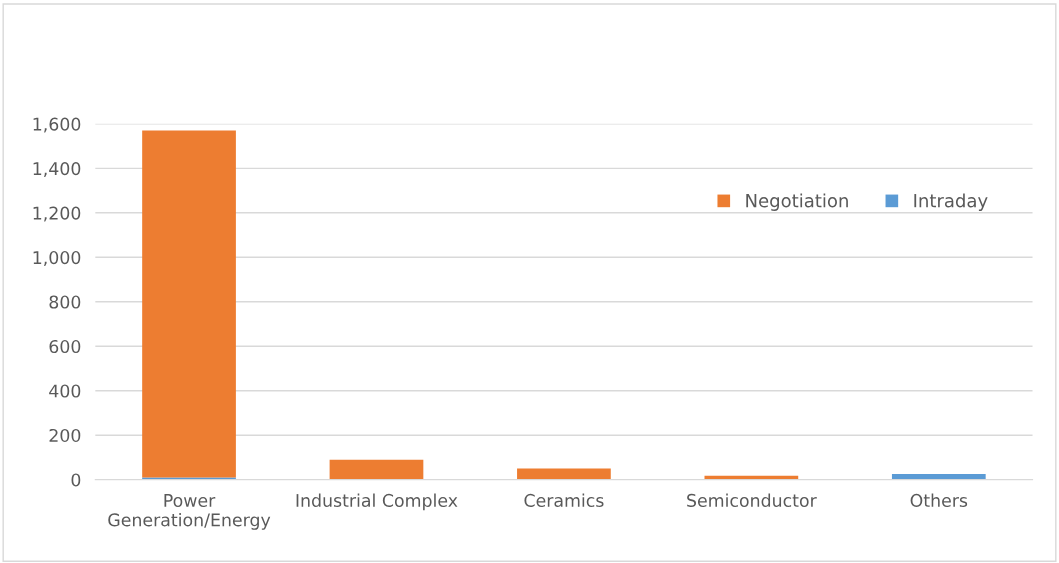 Image resolution: width=1059 pixels, height=563 pixels. Describe the element at coordinates (57, 169) in the screenshot. I see `y-tick-label: 1,400` at that location.